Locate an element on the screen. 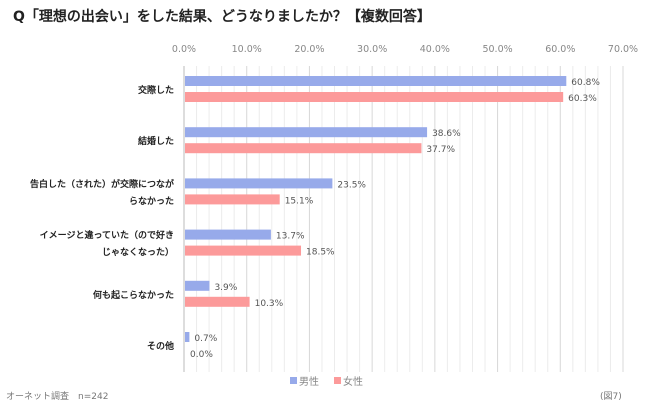 Image resolution: width=650 pixels, height=409 pixels. data-label: 0.7% is located at coordinates (205, 339).